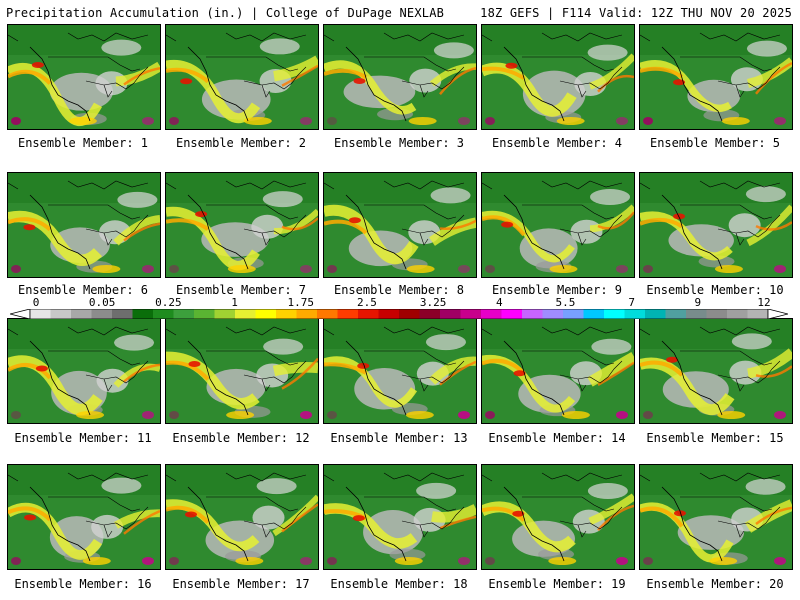  I want to click on ensemble-member-label: Ensemble Member: 10, so click(715, 290).